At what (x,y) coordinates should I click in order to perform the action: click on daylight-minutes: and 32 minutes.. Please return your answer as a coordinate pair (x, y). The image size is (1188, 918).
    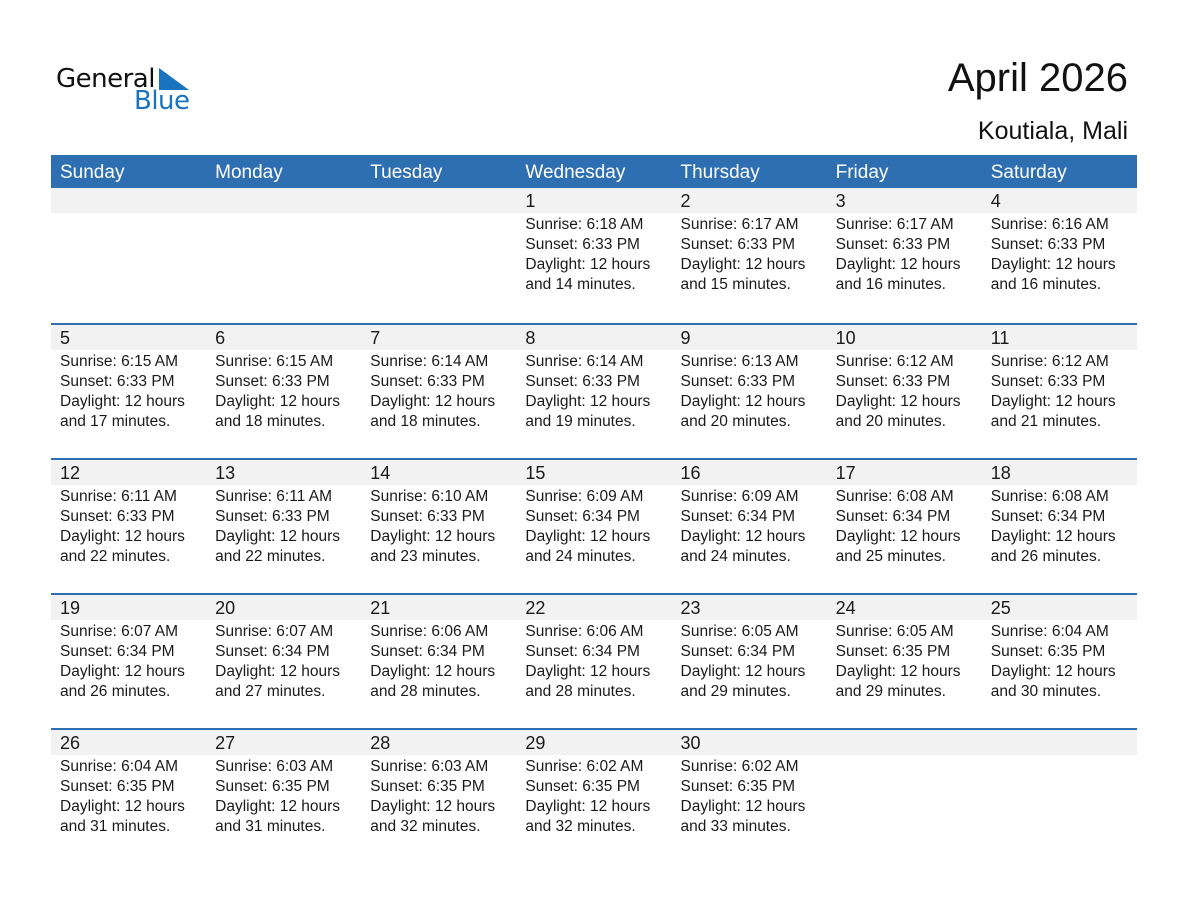
    Looking at the image, I should click on (425, 826).